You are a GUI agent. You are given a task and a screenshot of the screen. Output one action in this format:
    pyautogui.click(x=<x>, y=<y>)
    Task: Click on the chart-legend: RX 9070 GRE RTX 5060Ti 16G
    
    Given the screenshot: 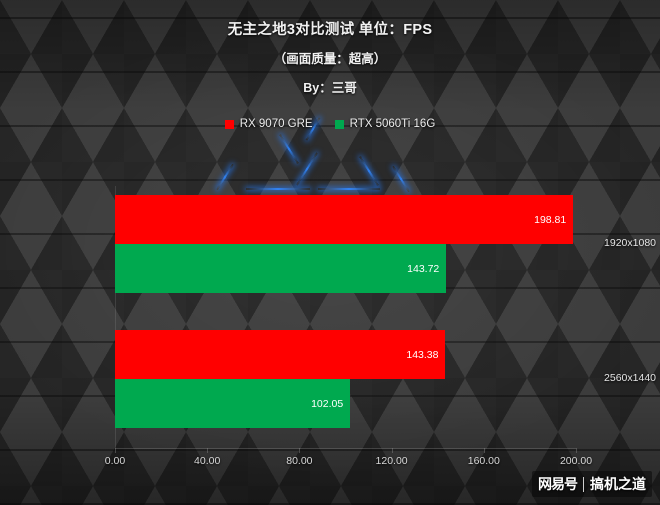 What is the action you would take?
    pyautogui.click(x=330, y=124)
    